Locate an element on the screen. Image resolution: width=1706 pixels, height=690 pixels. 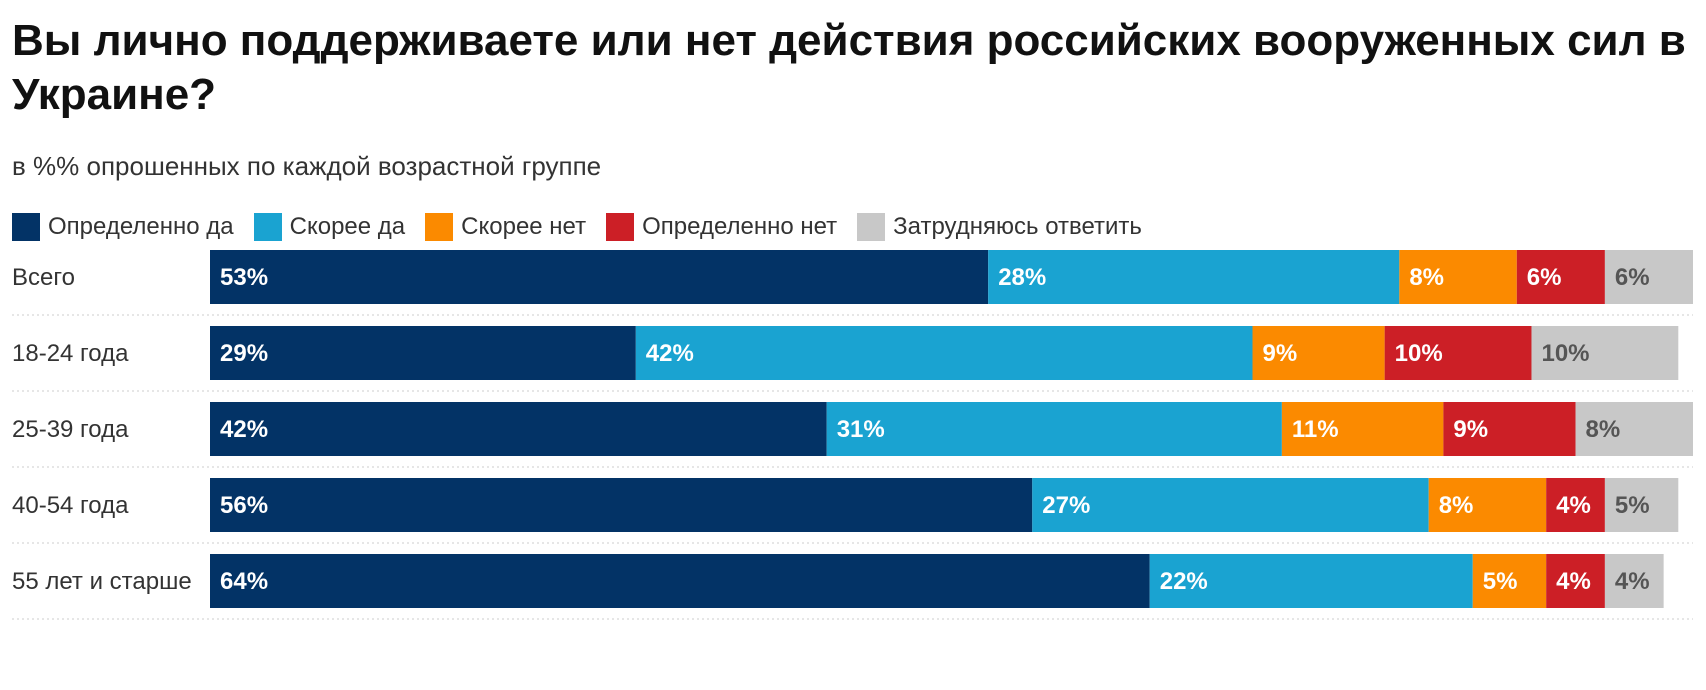
legend-item: Определенно нет is located at coordinates (721, 227).